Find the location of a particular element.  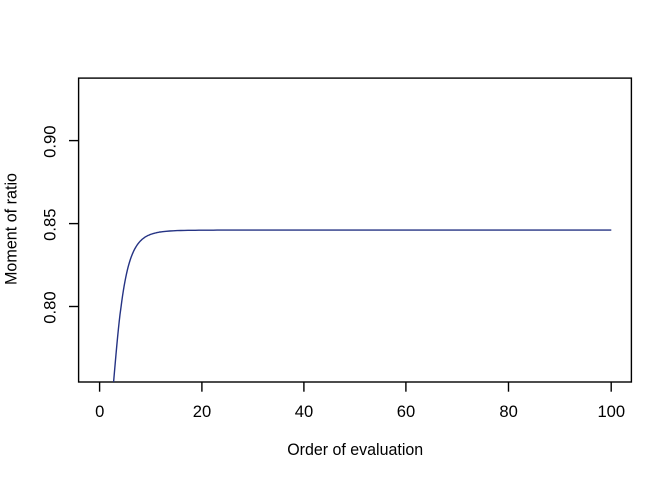

svg-text: 100 is located at coordinates (611, 411).